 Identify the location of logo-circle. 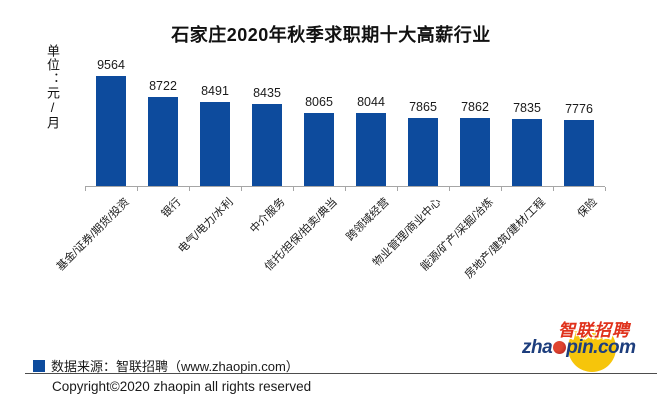
(592, 348).